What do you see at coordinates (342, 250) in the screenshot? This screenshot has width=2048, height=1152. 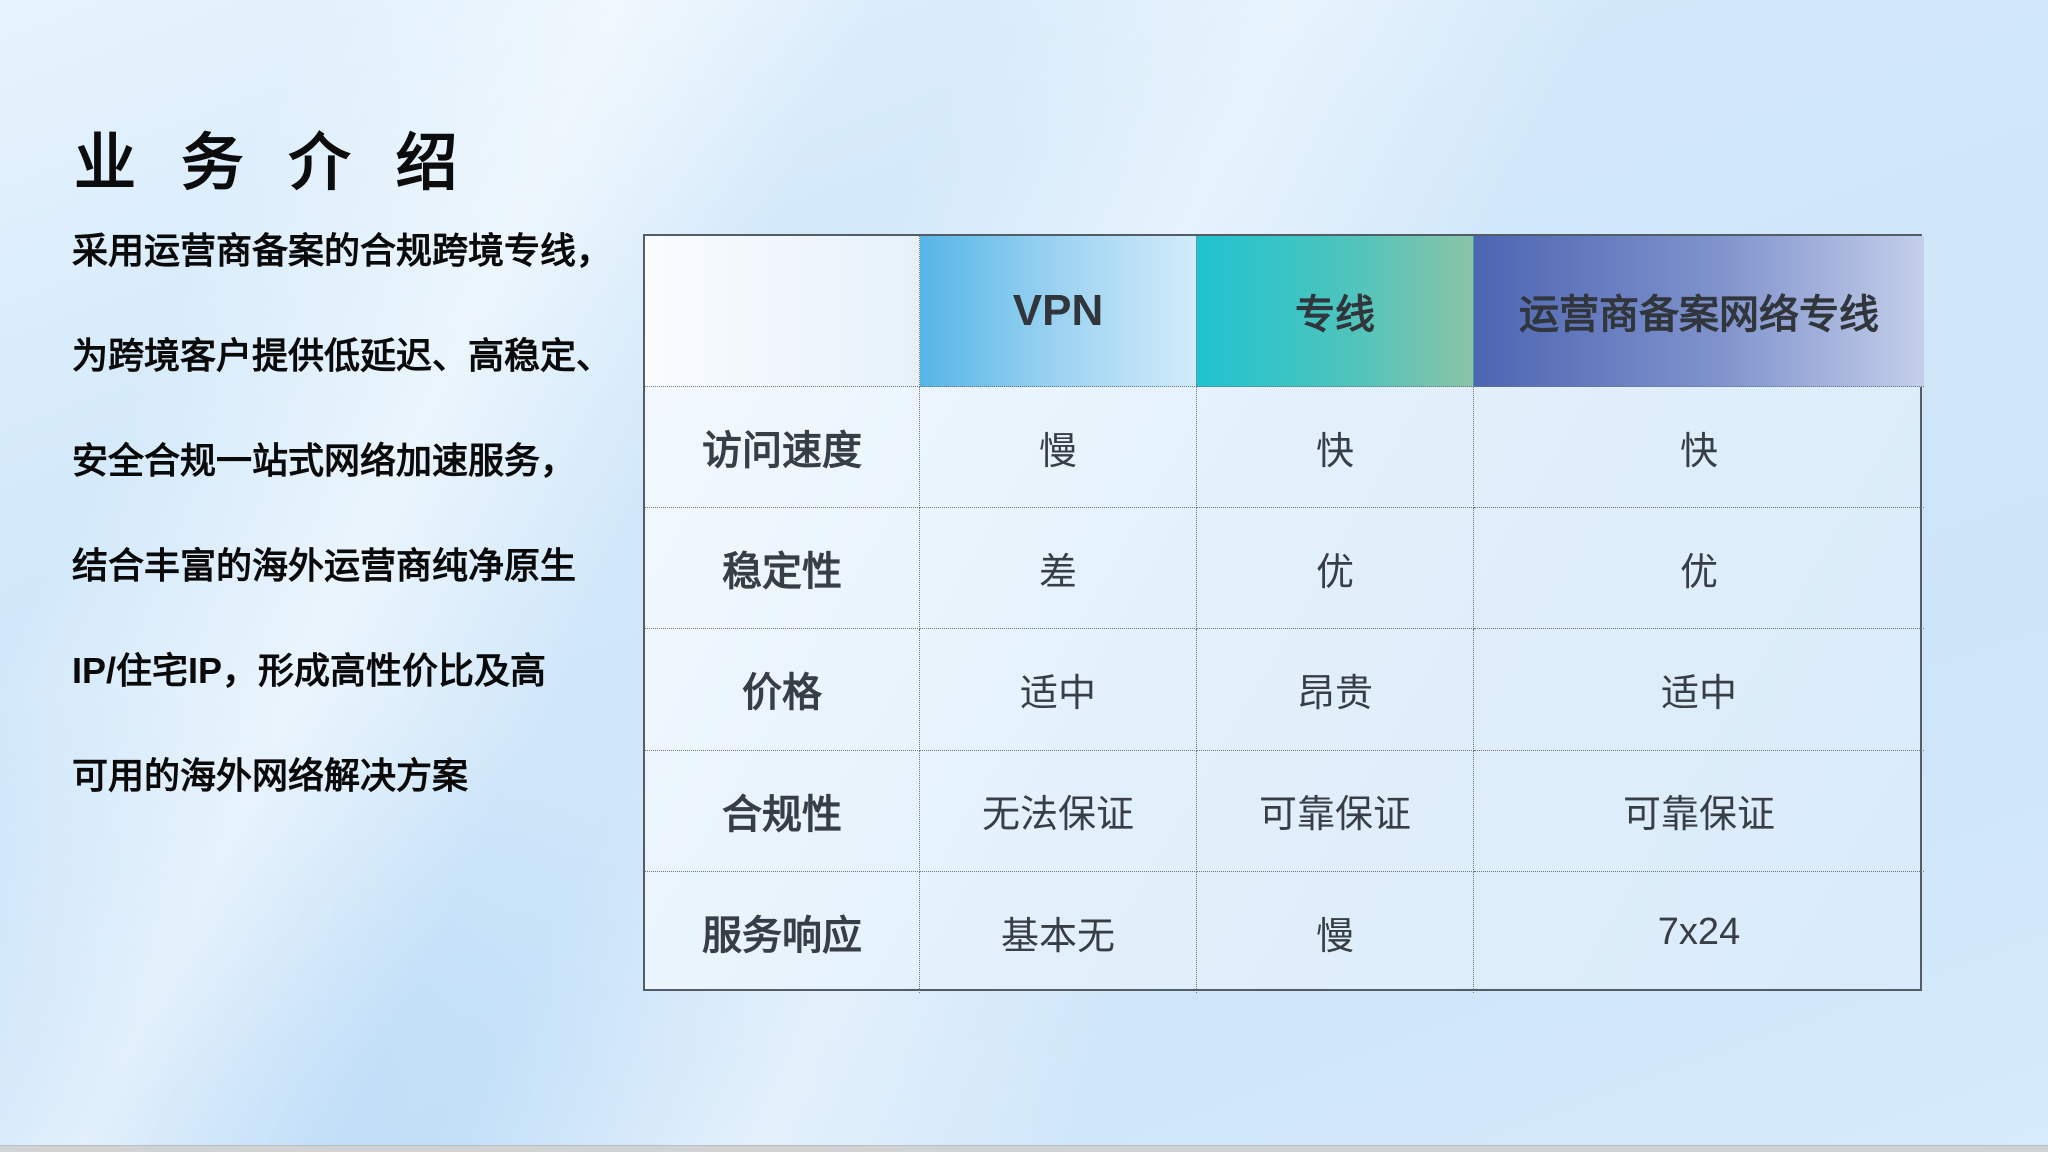 I see `intro-line: 采用运营商备案的合规跨境专线，` at bounding box center [342, 250].